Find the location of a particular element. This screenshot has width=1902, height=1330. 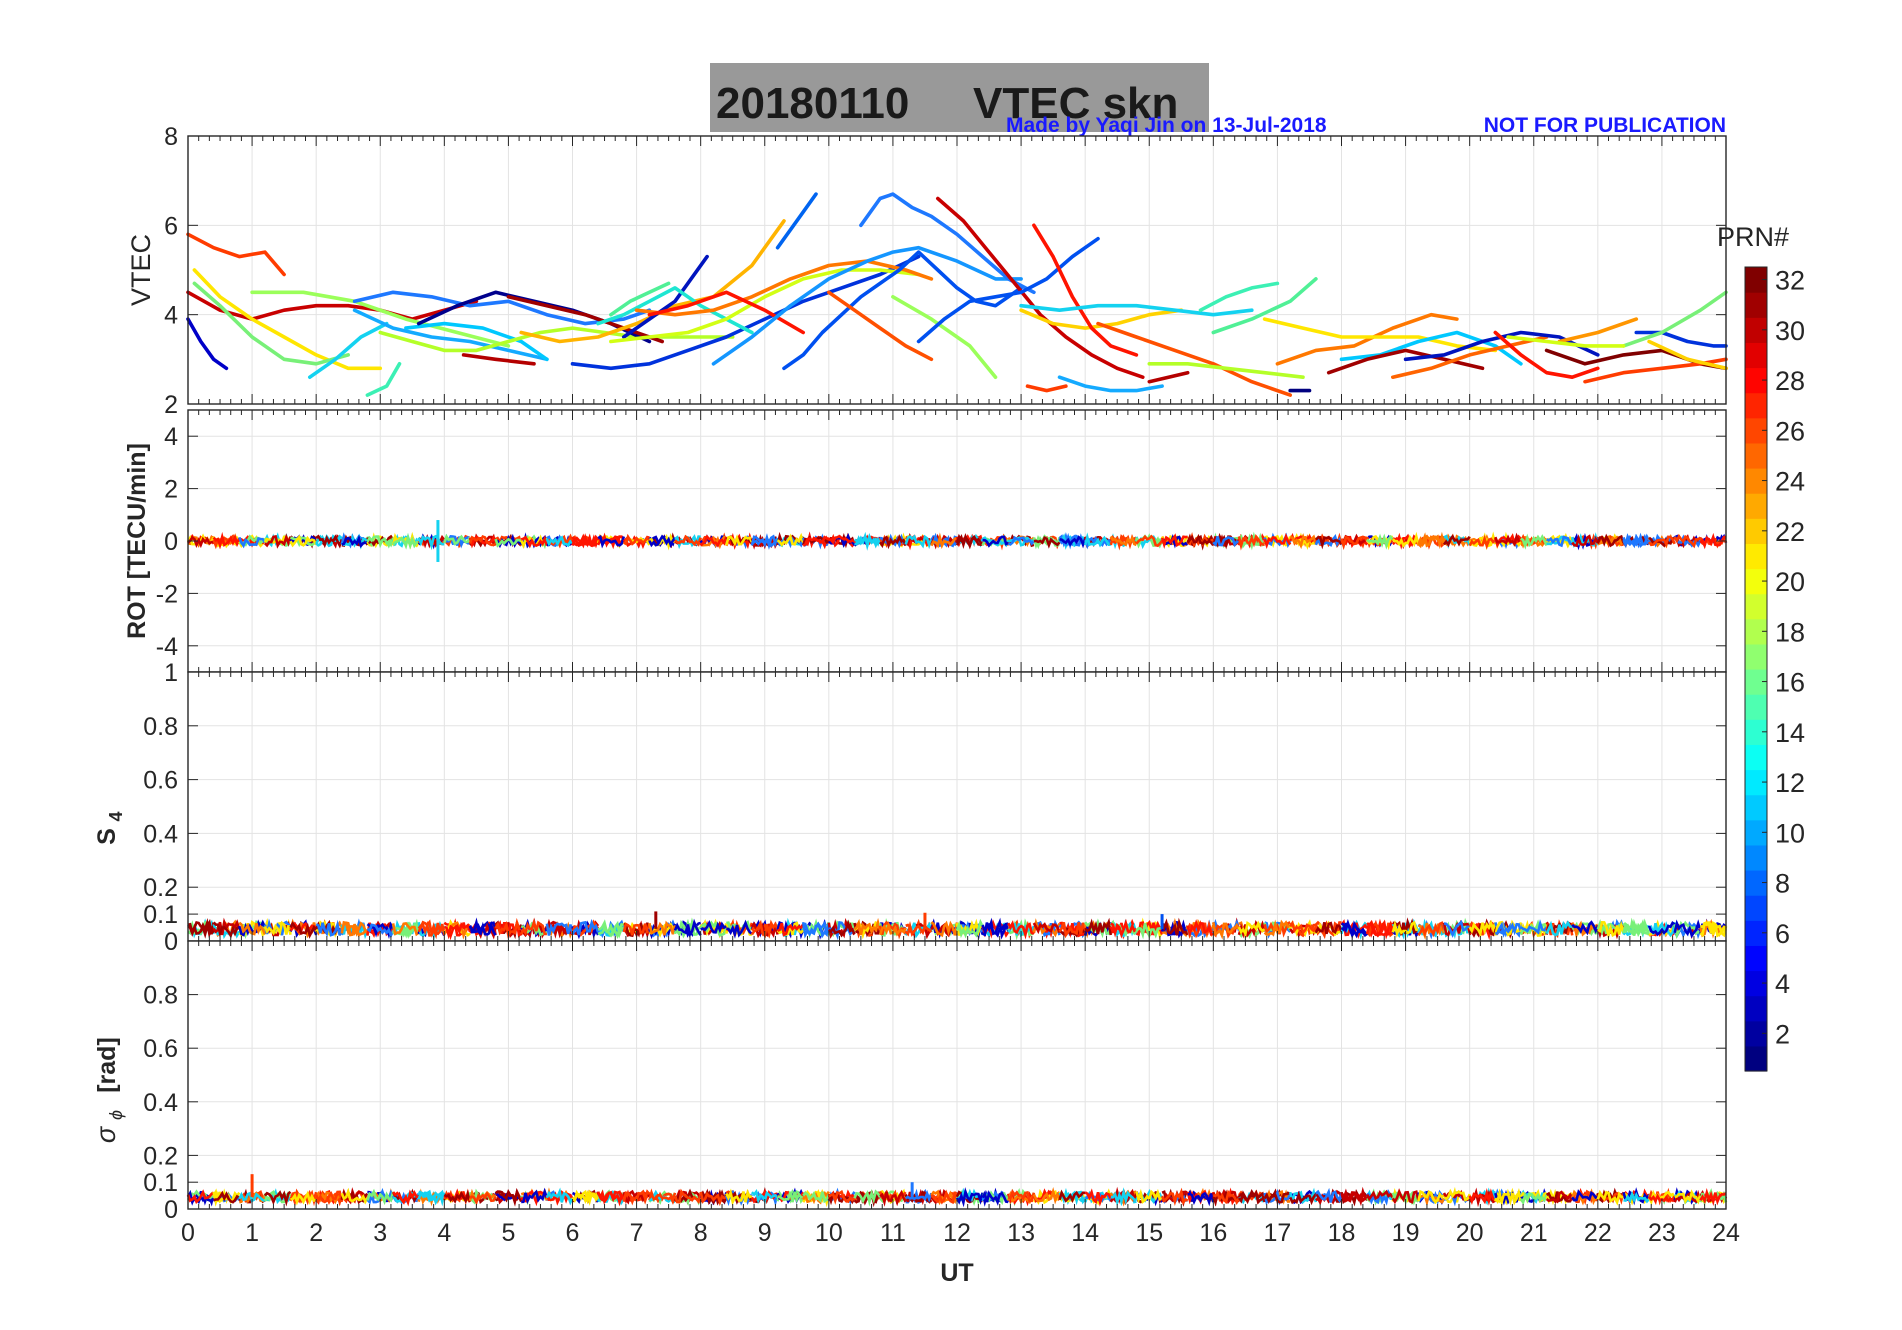

x-tick-label: 10 is located at coordinates (829, 1233).